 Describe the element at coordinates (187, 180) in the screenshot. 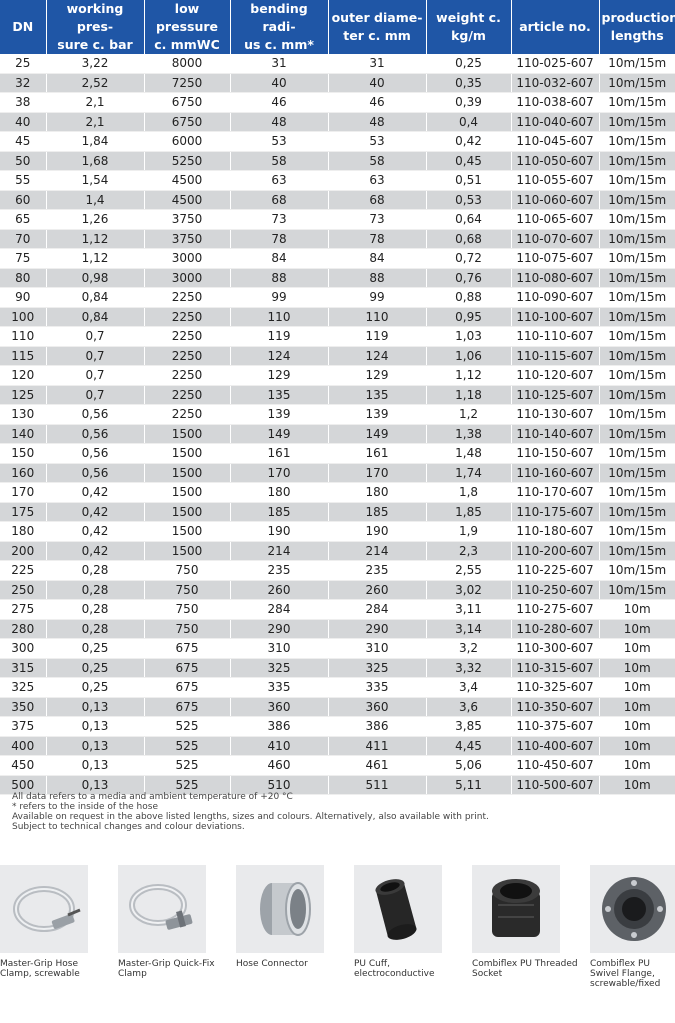

I see `cell-low-pressure: 4500` at that location.